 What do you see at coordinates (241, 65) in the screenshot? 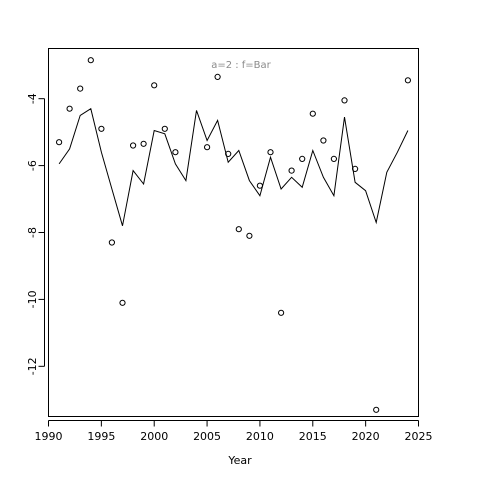
I see `chart-title: a=2 : f=Bar` at bounding box center [241, 65].